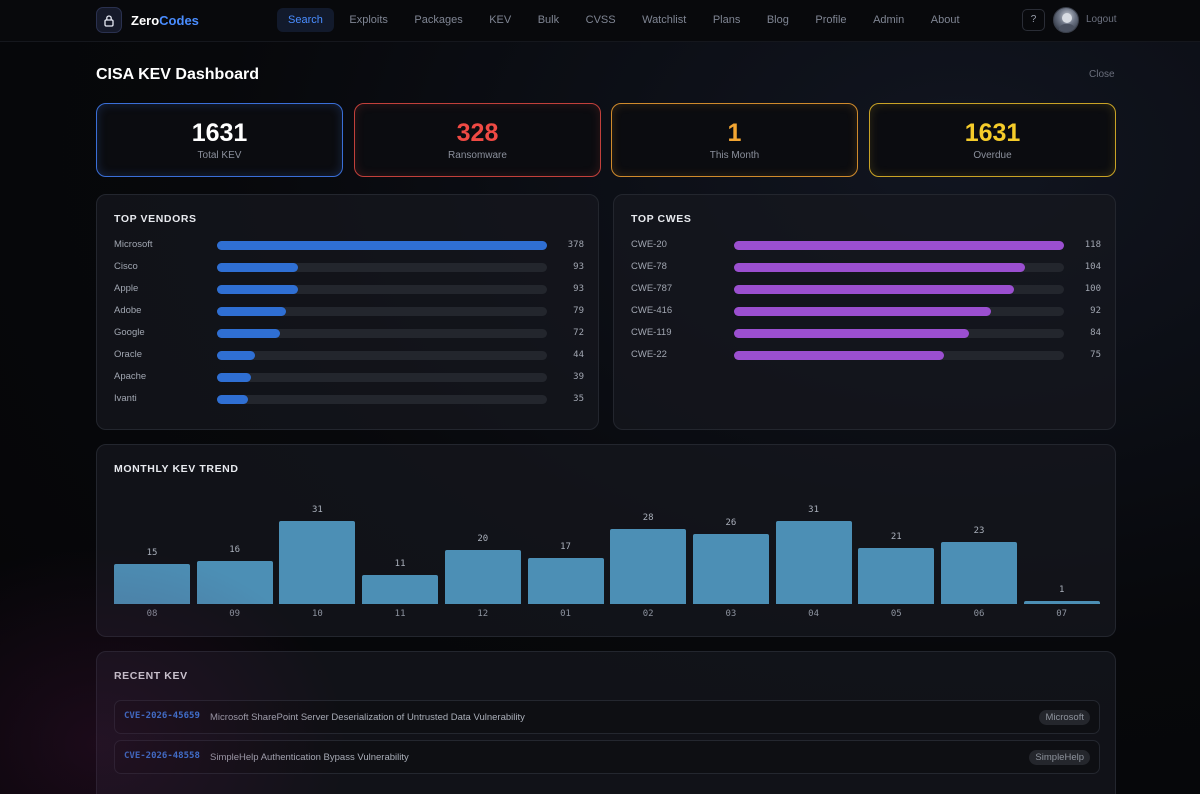 The image size is (1200, 794). I want to click on vendor-count: 35, so click(578, 399).